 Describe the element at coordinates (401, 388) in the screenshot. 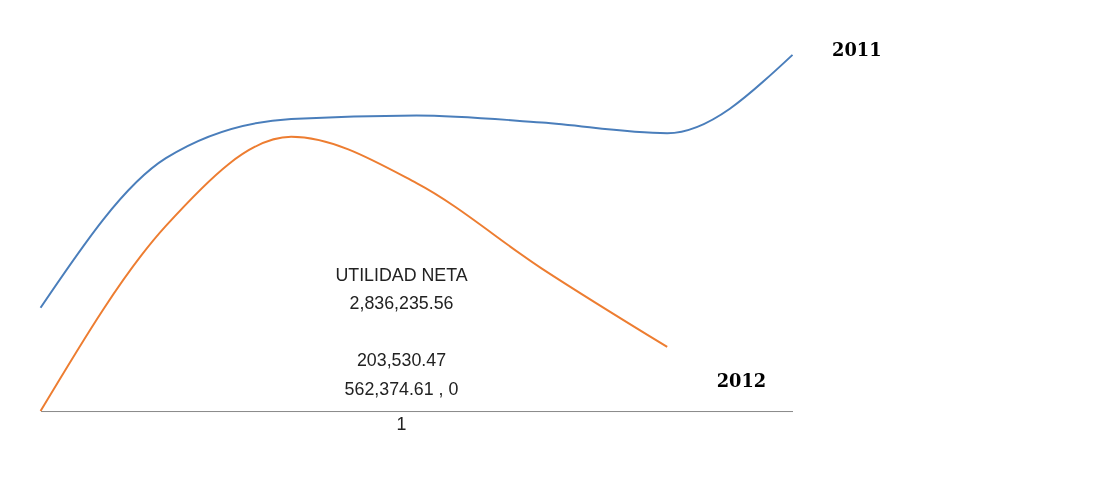

I see `annotation: 562,374.61 , 0` at that location.